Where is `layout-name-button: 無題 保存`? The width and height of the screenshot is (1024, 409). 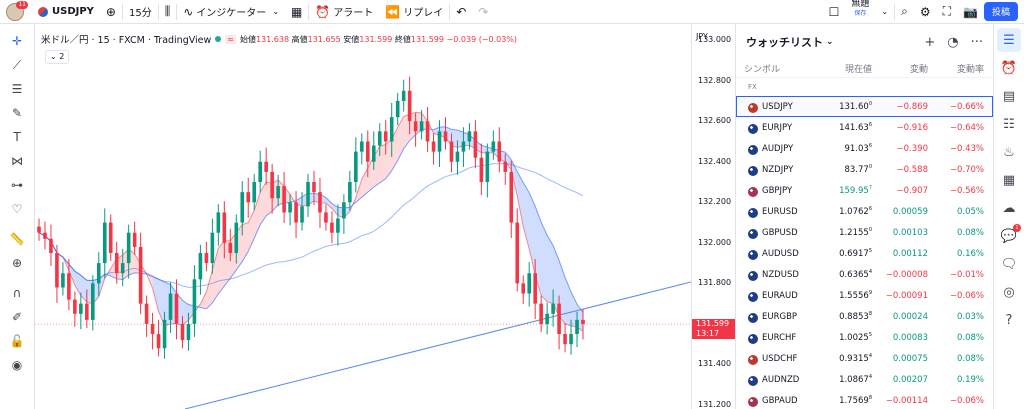
layout-name-button: 無題 保存 is located at coordinates (860, 12).